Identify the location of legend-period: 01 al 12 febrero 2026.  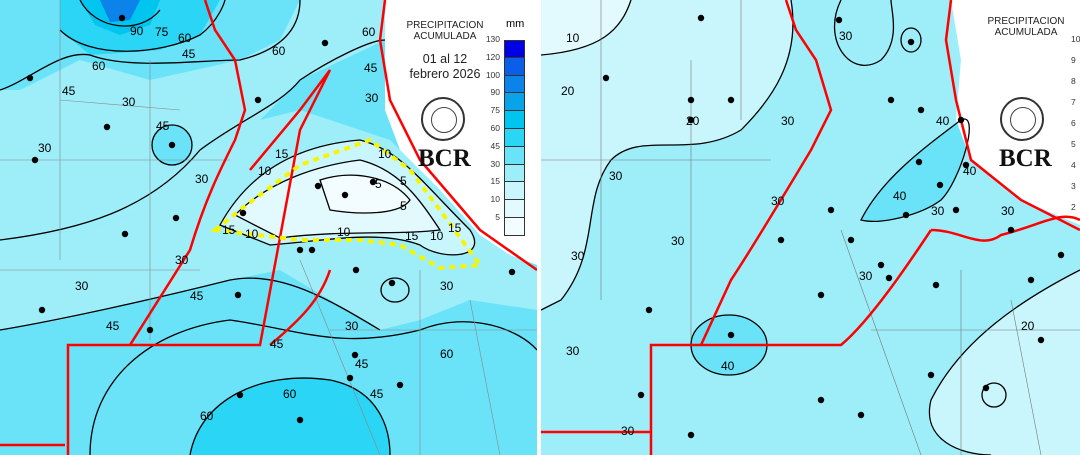
(445, 66).